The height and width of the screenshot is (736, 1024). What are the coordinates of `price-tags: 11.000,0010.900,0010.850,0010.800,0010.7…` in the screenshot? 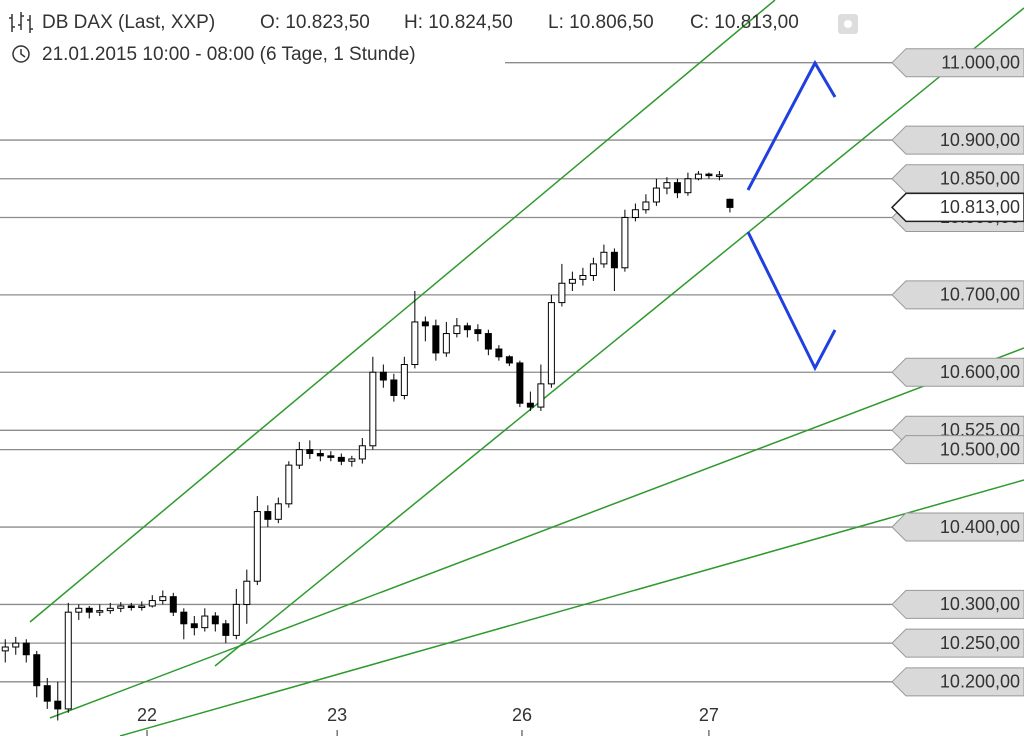 It's located at (957, 372).